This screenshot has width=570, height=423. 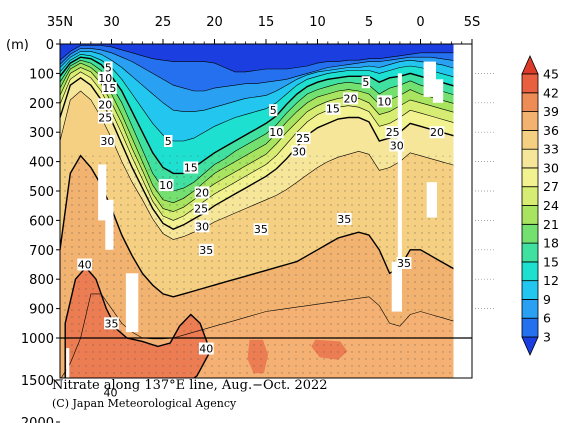 What do you see at coordinates (551, 130) in the screenshot?
I see `colorbar-label: 36` at bounding box center [551, 130].